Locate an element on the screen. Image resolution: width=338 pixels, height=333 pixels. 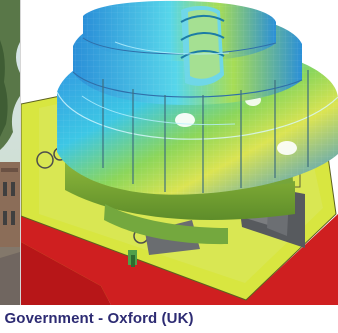
image-caption: / Government - Oxford (UK) is located at coordinates (169, 319).